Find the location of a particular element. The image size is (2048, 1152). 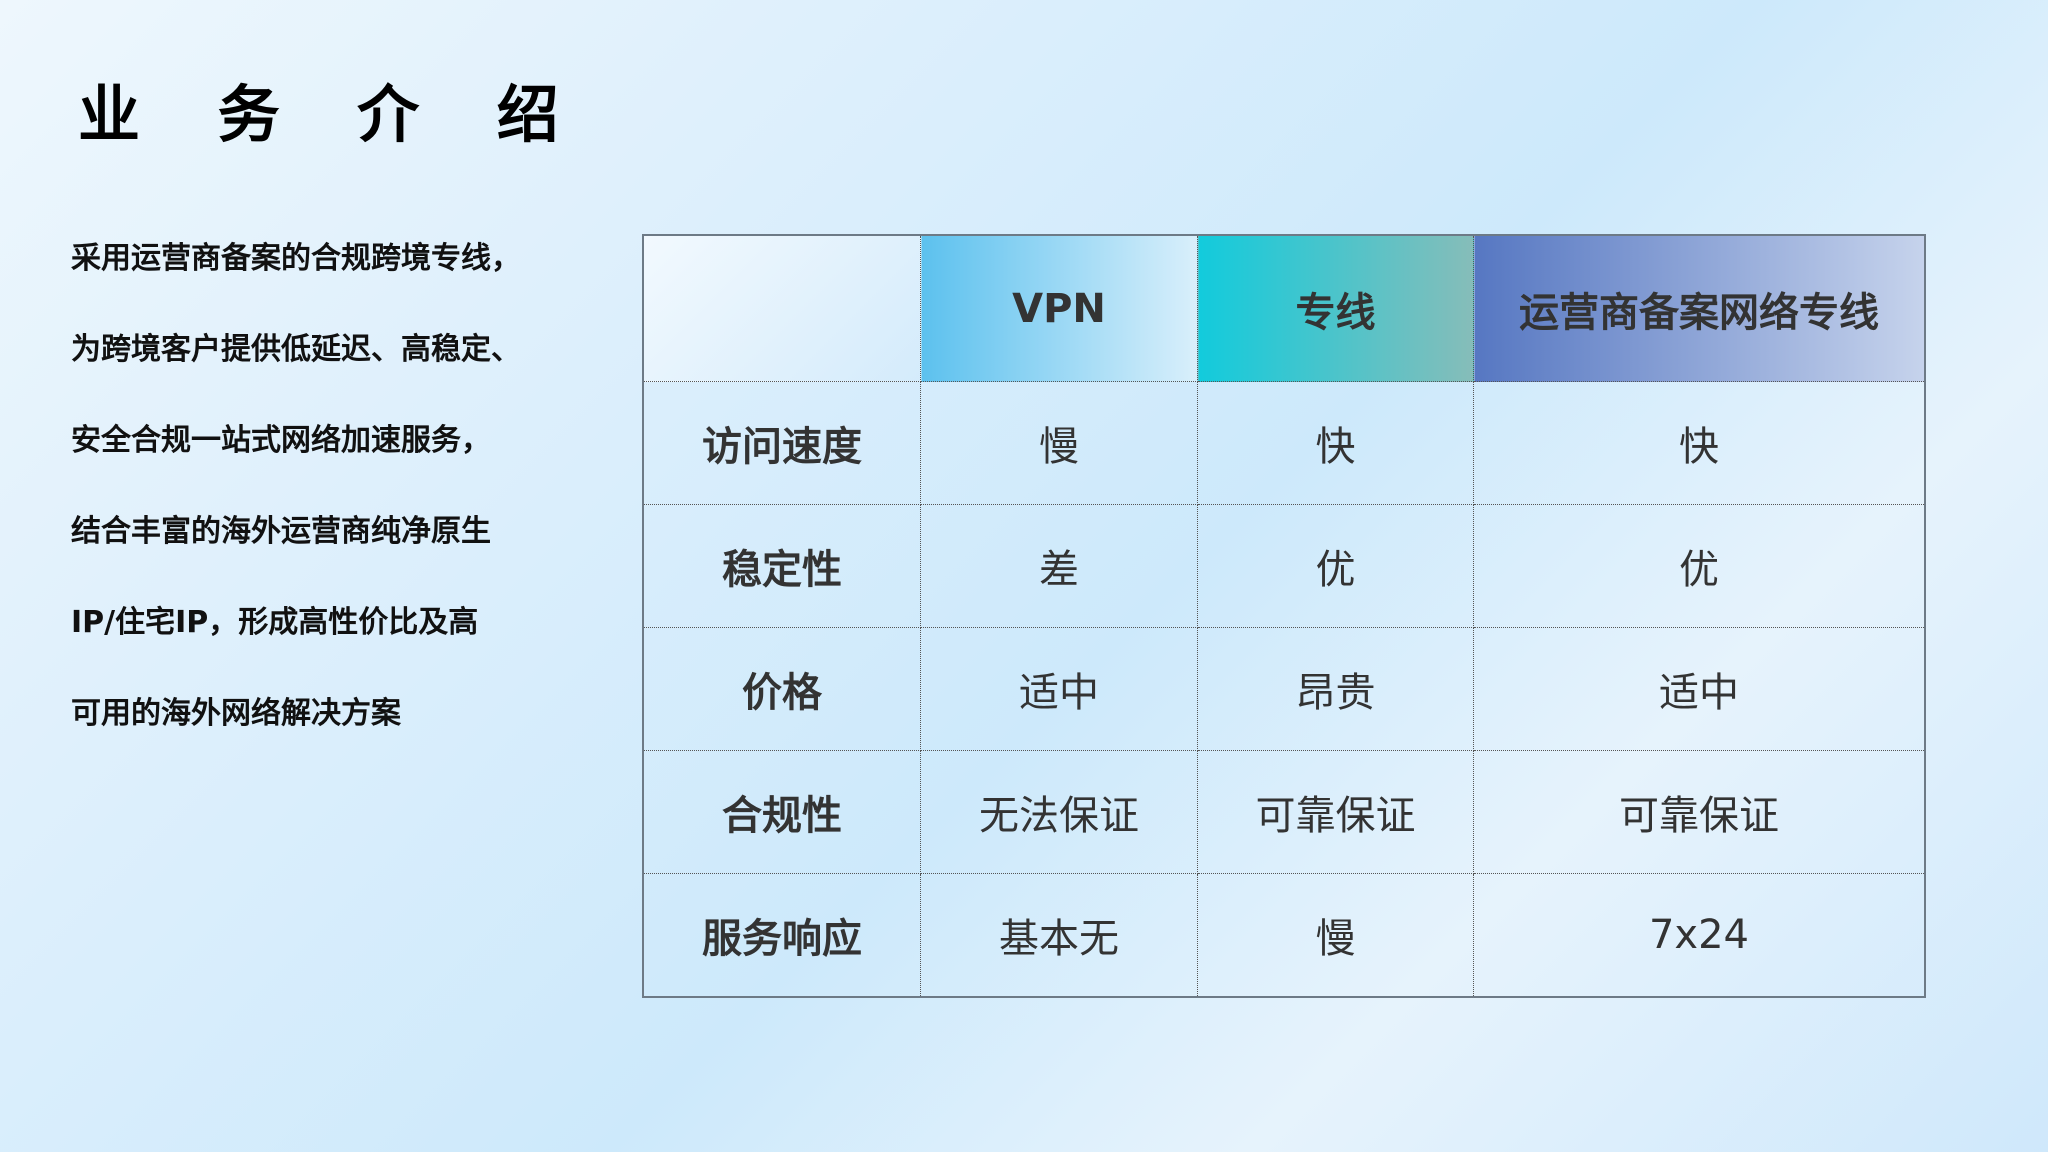

table-header-row: VPN 专线 运营商备案网络专线 is located at coordinates (1284, 308).